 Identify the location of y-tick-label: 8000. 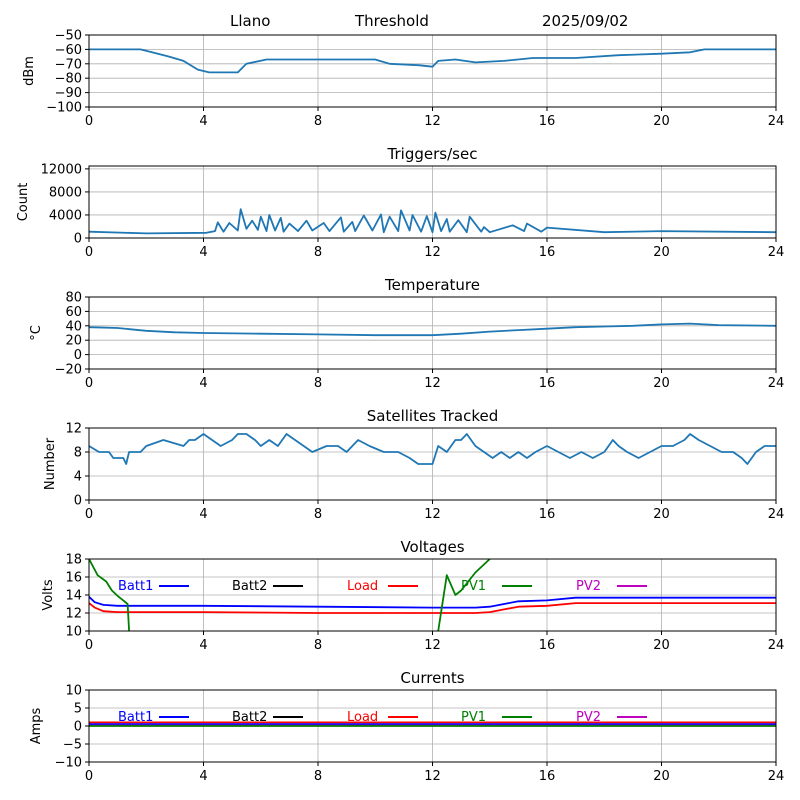
(65, 192).